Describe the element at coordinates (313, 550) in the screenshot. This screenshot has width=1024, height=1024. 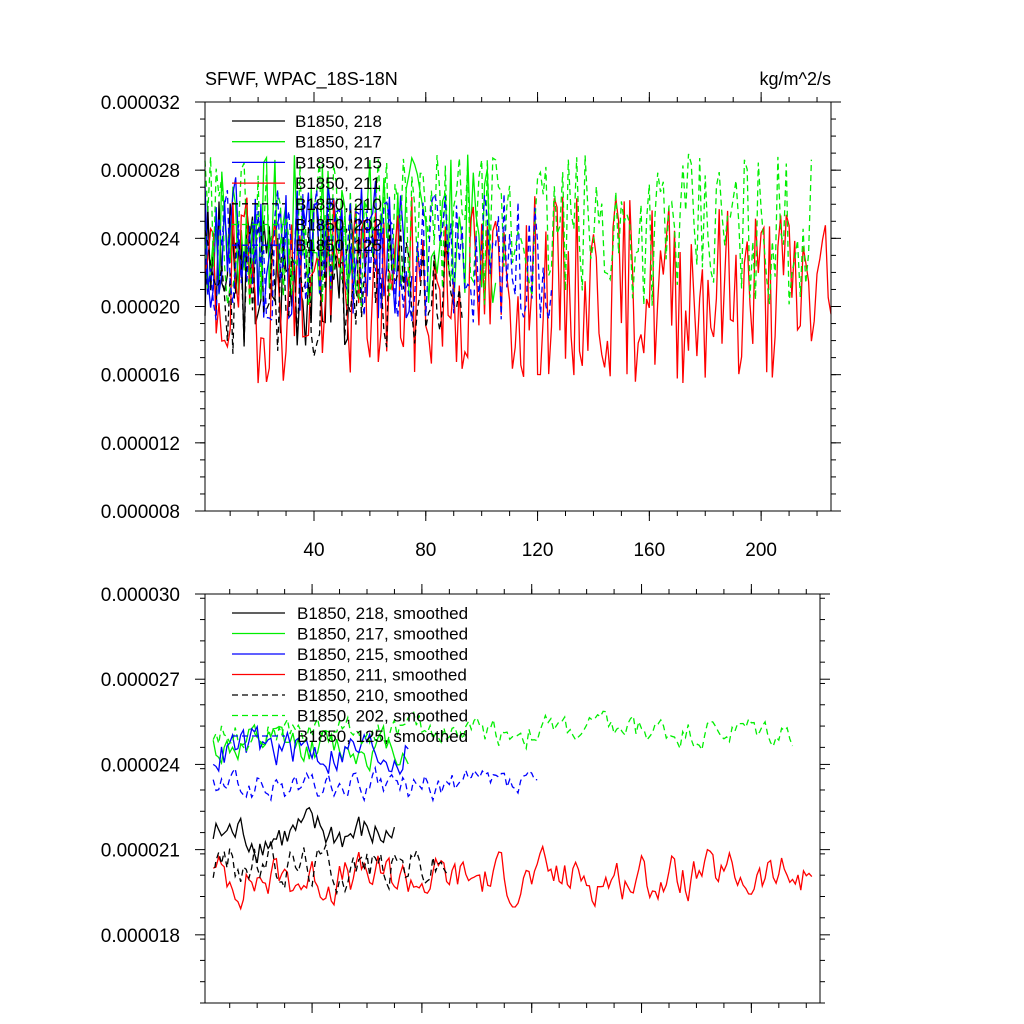
I see `x-tick-label: 40` at that location.